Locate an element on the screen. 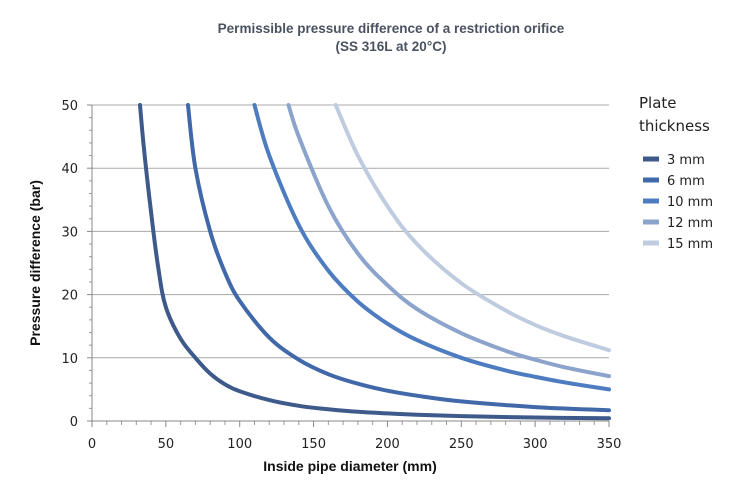  x-tick-label-300: 300 is located at coordinates (535, 444).